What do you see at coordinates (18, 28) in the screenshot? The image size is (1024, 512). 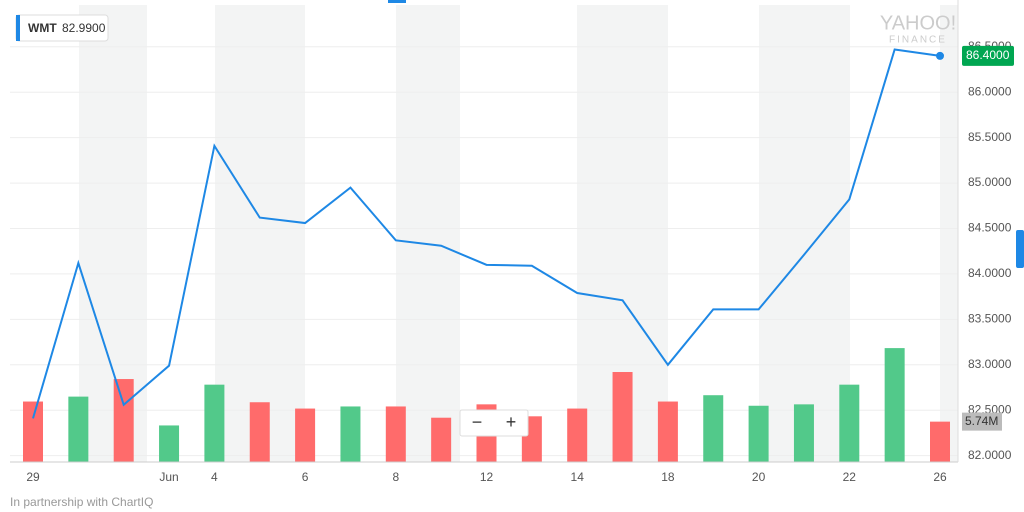 I see `legend-swatch` at bounding box center [18, 28].